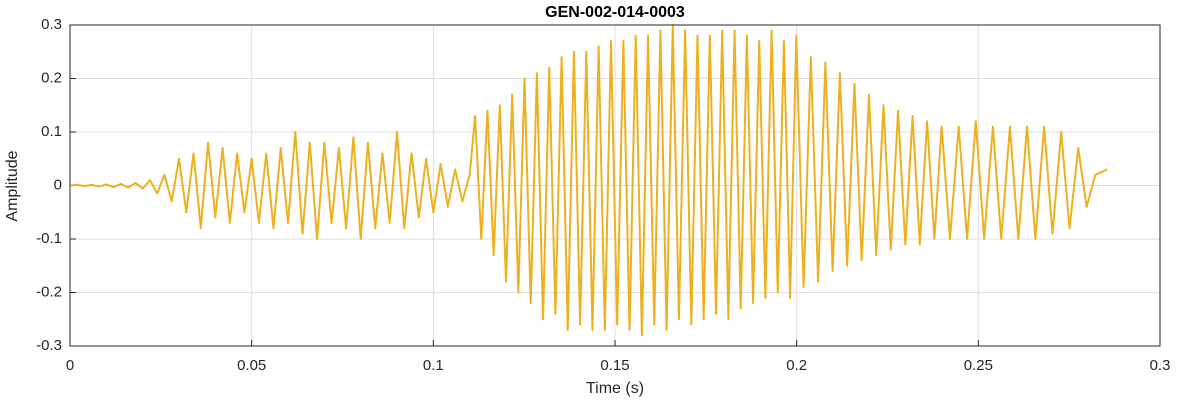 The width and height of the screenshot is (1177, 404). I want to click on chart-title: GEN-002-014-0003, so click(615, 12).